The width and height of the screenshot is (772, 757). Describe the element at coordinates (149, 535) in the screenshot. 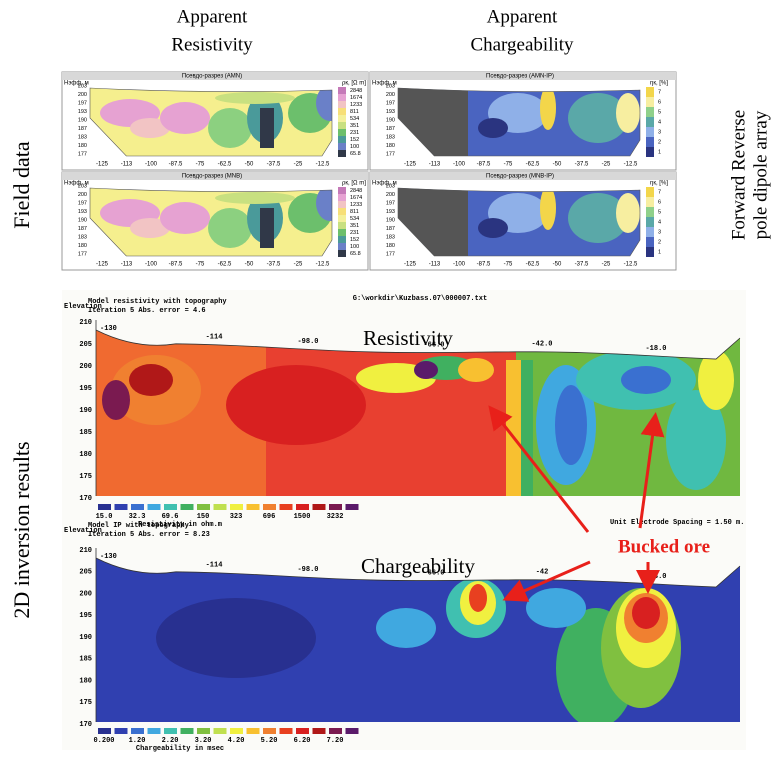

I see `iteration-label: Iteration 5 Abs. error = 8.23` at that location.